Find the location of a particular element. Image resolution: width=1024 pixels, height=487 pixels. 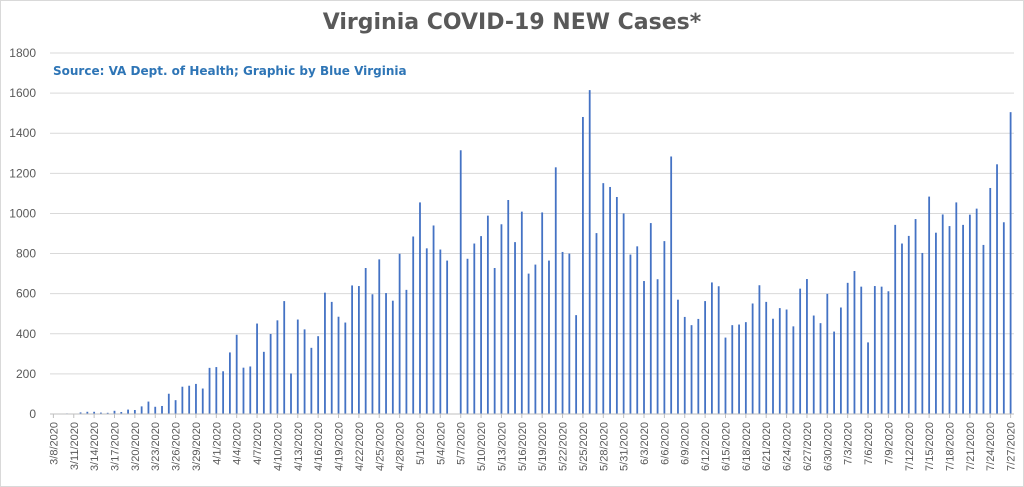

x-tick-label: 5/16/2020 is located at coordinates (523, 446).